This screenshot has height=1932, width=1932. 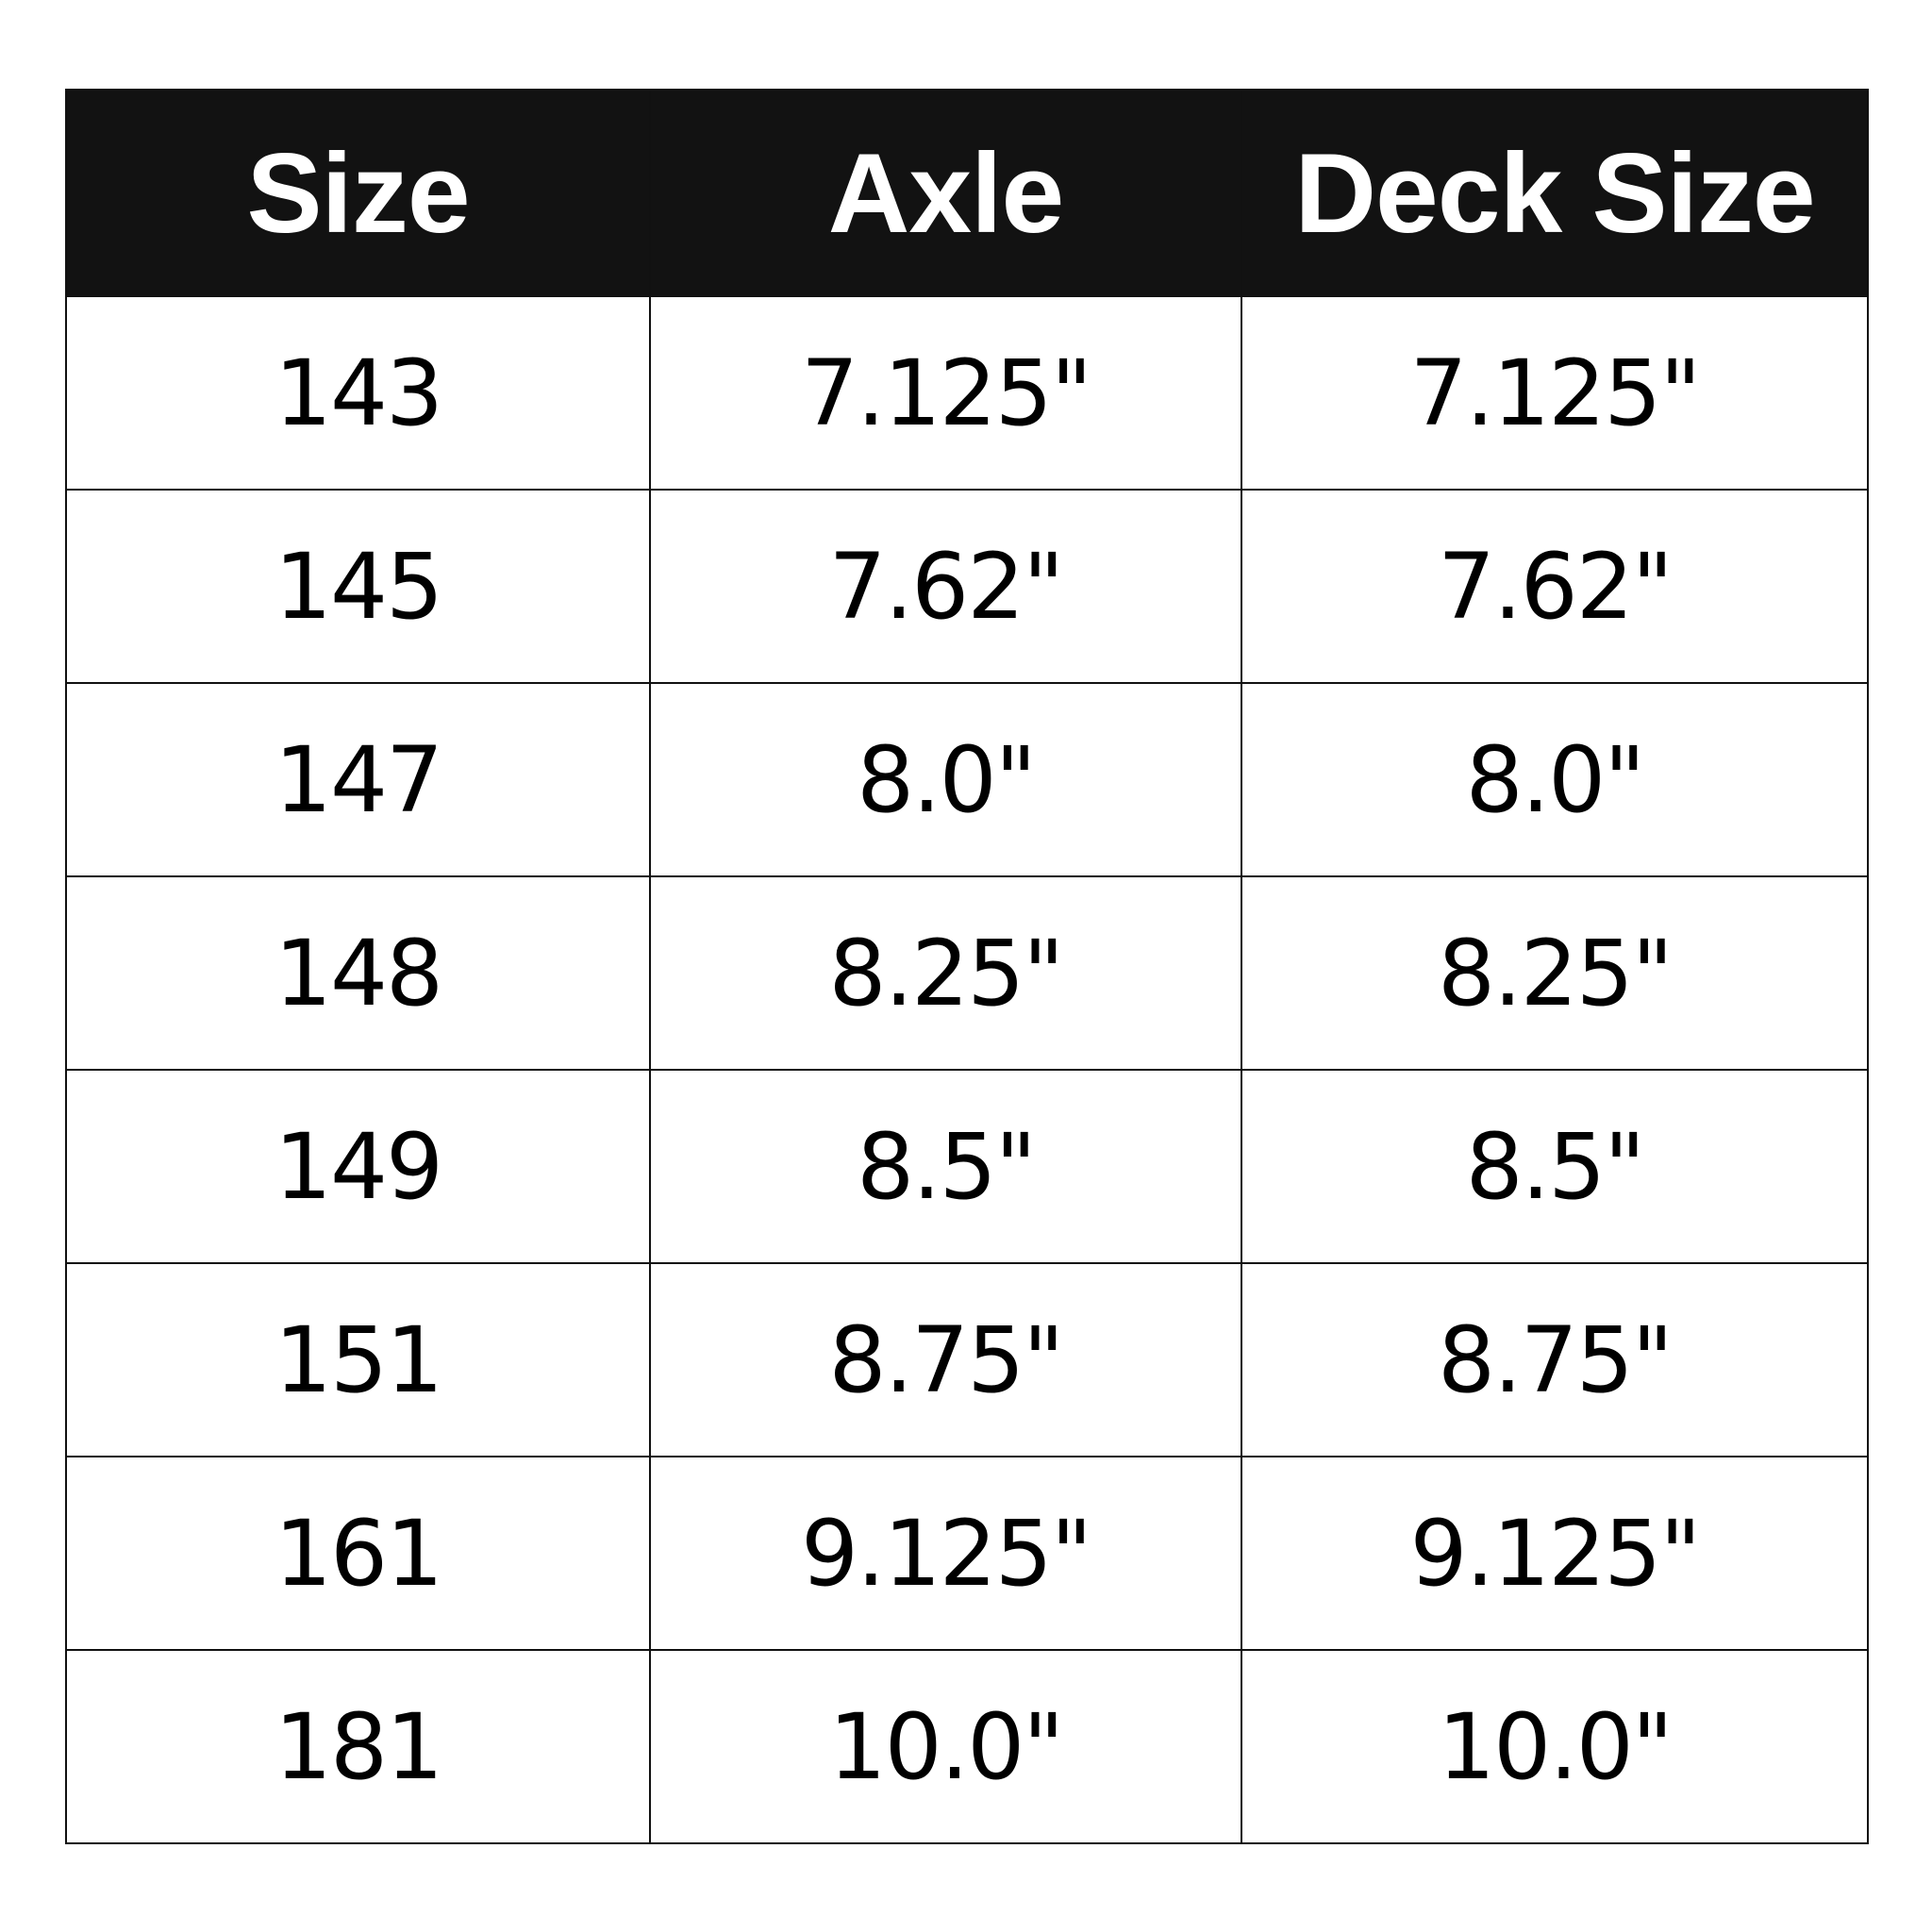 I want to click on deck-size-cell: 8.5", so click(x=1555, y=1167).